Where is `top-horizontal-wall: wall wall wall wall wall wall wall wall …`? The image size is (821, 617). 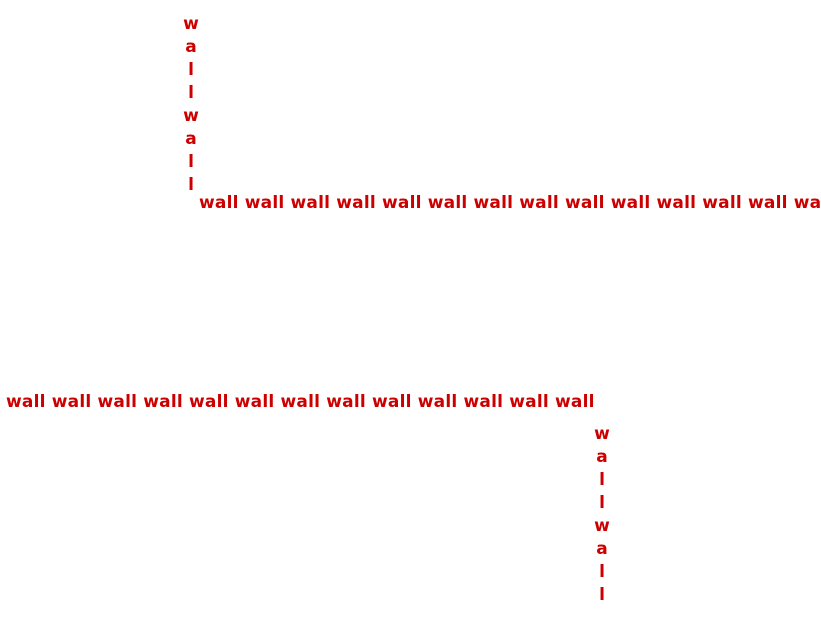 top-horizontal-wall: wall wall wall wall wall wall wall wall … is located at coordinates (510, 203).